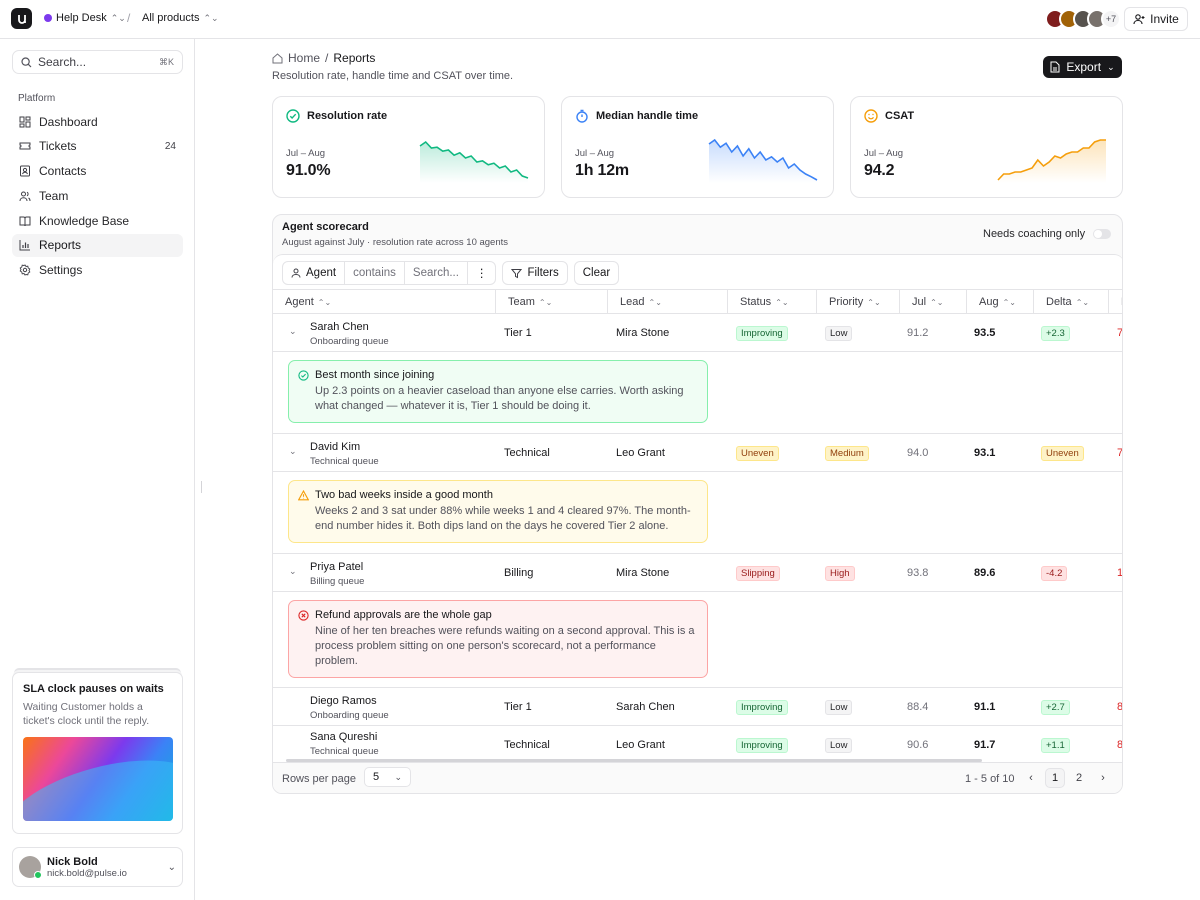 The height and width of the screenshot is (900, 1200). What do you see at coordinates (772, 302) in the screenshot?
I see `column-header-status: Status ⌃⌄` at bounding box center [772, 302].